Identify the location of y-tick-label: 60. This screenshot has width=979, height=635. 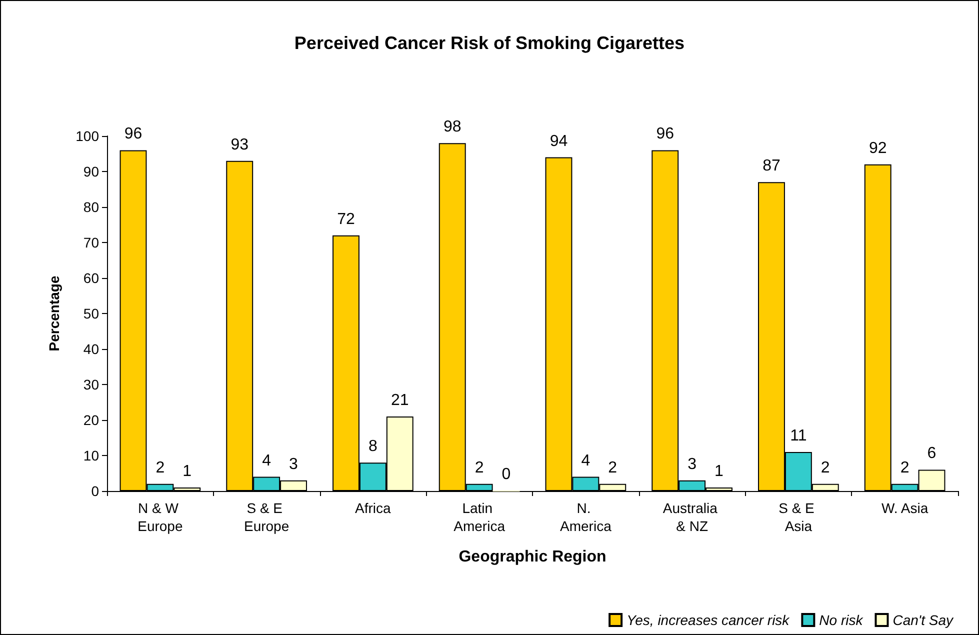
(91, 278).